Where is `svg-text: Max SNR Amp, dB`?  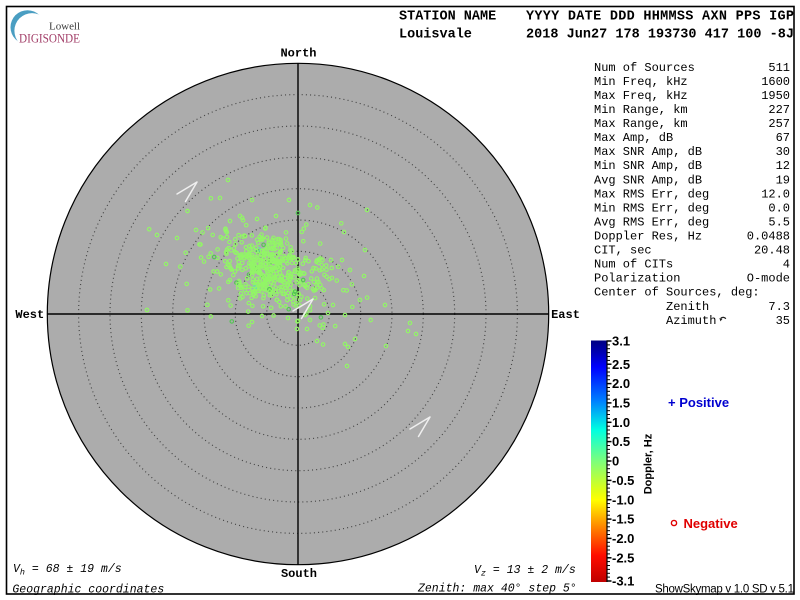
svg-text: Max SNR Amp, dB is located at coordinates (648, 152).